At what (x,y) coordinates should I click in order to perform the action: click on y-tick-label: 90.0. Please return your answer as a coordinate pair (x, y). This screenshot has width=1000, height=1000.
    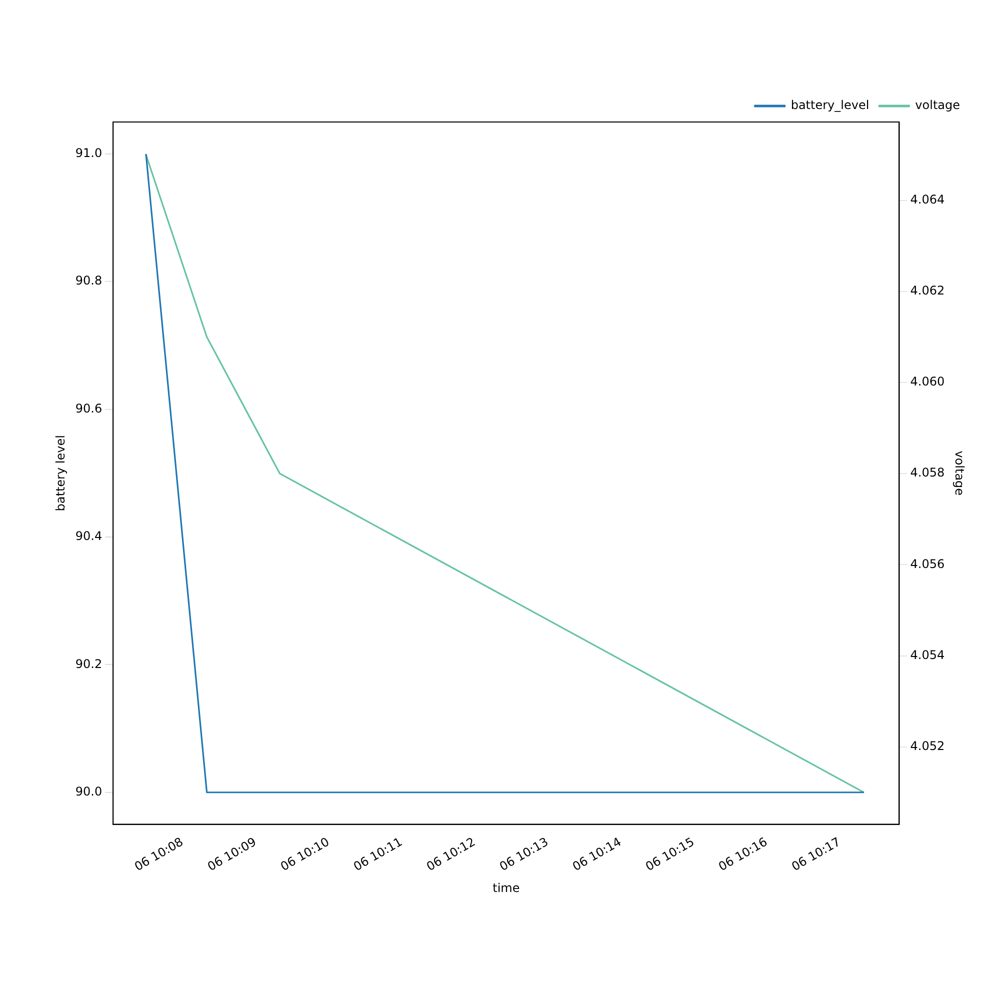
    Looking at the image, I should click on (88, 791).